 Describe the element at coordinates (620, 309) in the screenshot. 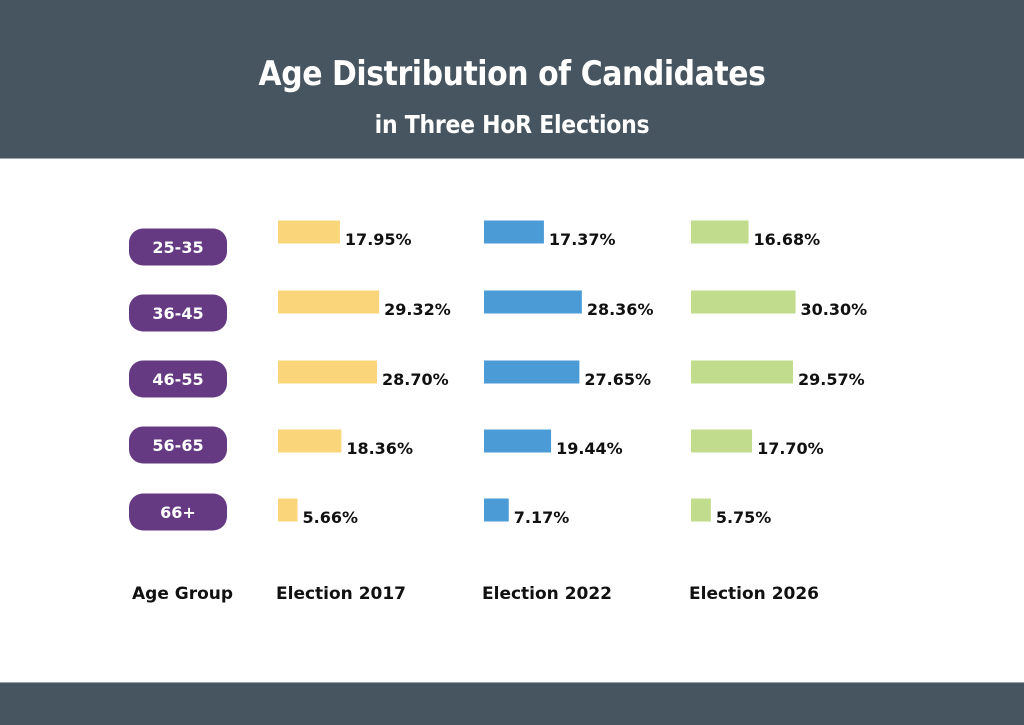

I see `data-label: 28.36%` at that location.